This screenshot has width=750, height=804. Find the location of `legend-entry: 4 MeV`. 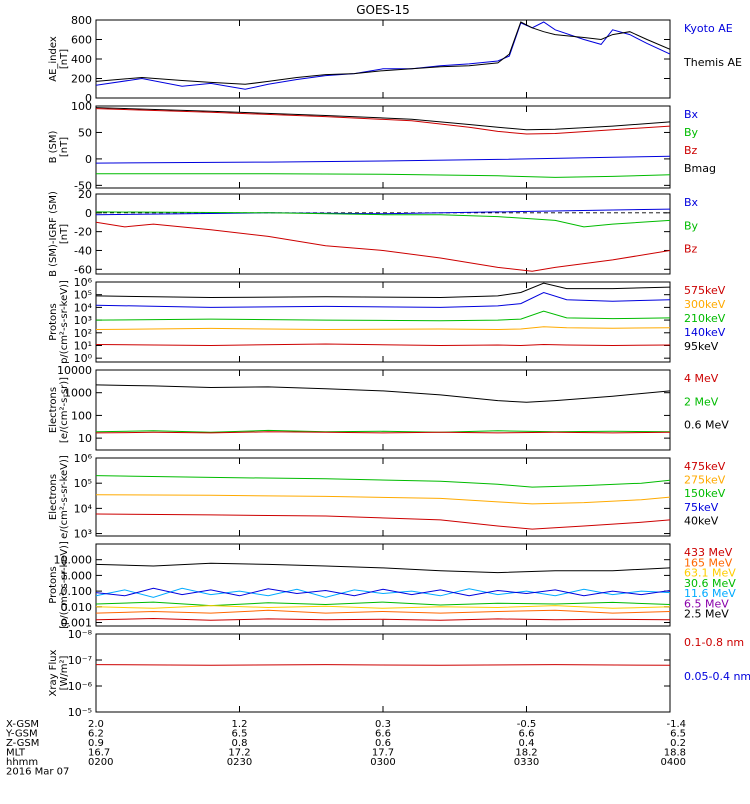

legend-entry: 4 MeV is located at coordinates (701, 378).